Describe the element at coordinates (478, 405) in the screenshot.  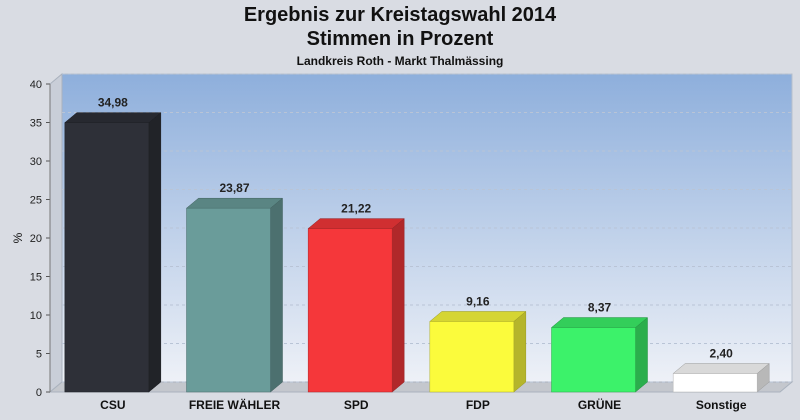
I see `x-tick-label: FDP` at that location.